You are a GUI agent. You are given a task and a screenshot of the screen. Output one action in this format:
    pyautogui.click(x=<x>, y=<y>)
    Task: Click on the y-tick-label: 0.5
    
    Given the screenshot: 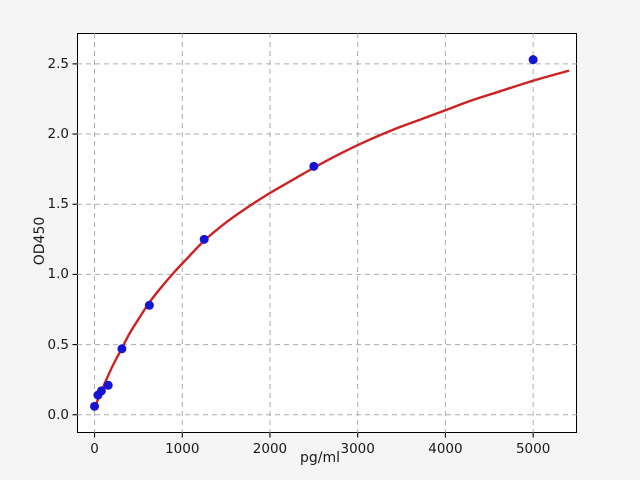 What is the action you would take?
    pyautogui.click(x=58, y=344)
    